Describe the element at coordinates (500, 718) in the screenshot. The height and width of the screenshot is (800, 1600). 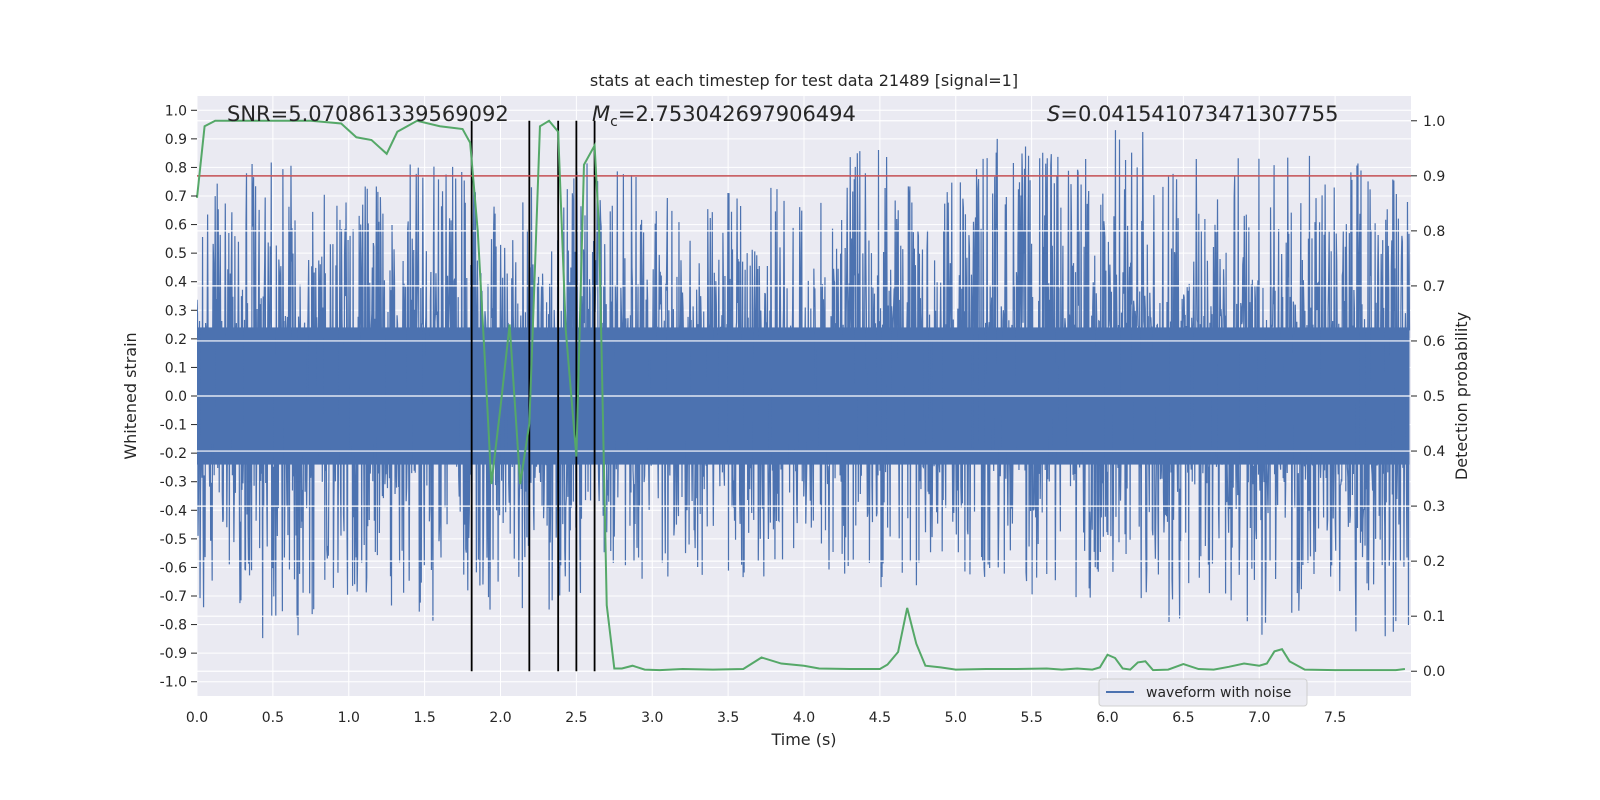
I see `x-tick-label: 2.0` at that location.